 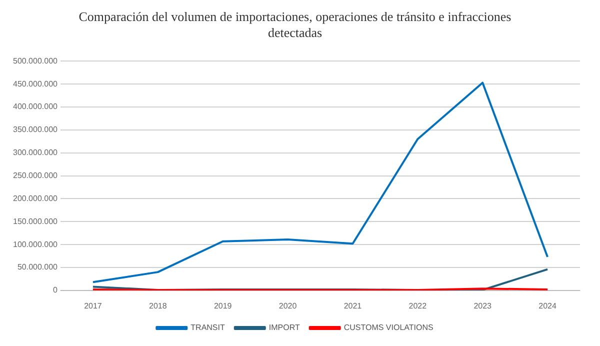 I want to click on y-tick-label: 200.000.000, so click(x=35, y=198).